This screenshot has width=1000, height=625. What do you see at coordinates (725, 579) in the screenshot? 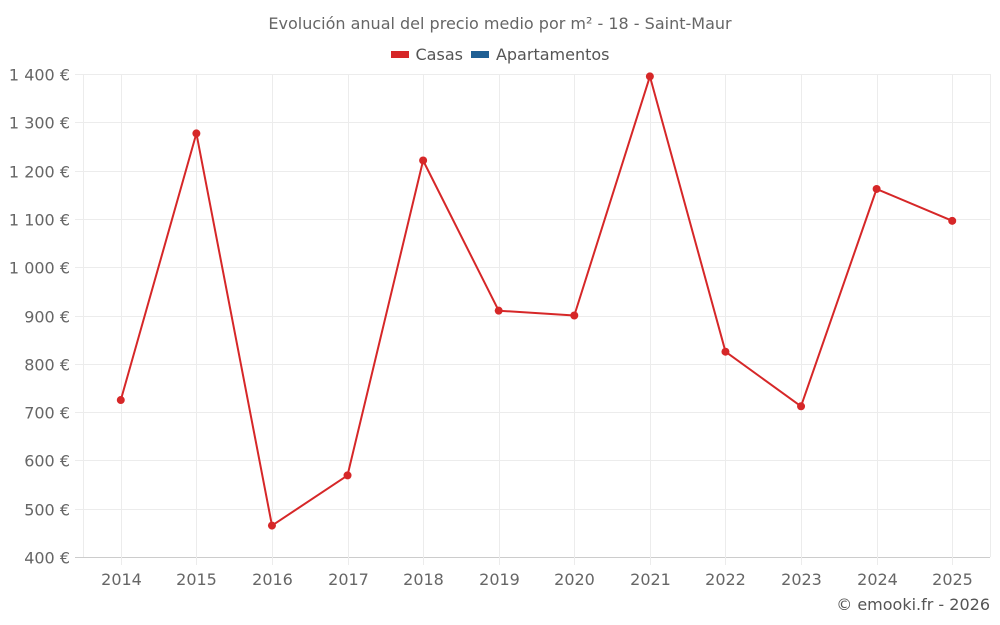
I see `x-tick-label: 2022` at bounding box center [725, 579].